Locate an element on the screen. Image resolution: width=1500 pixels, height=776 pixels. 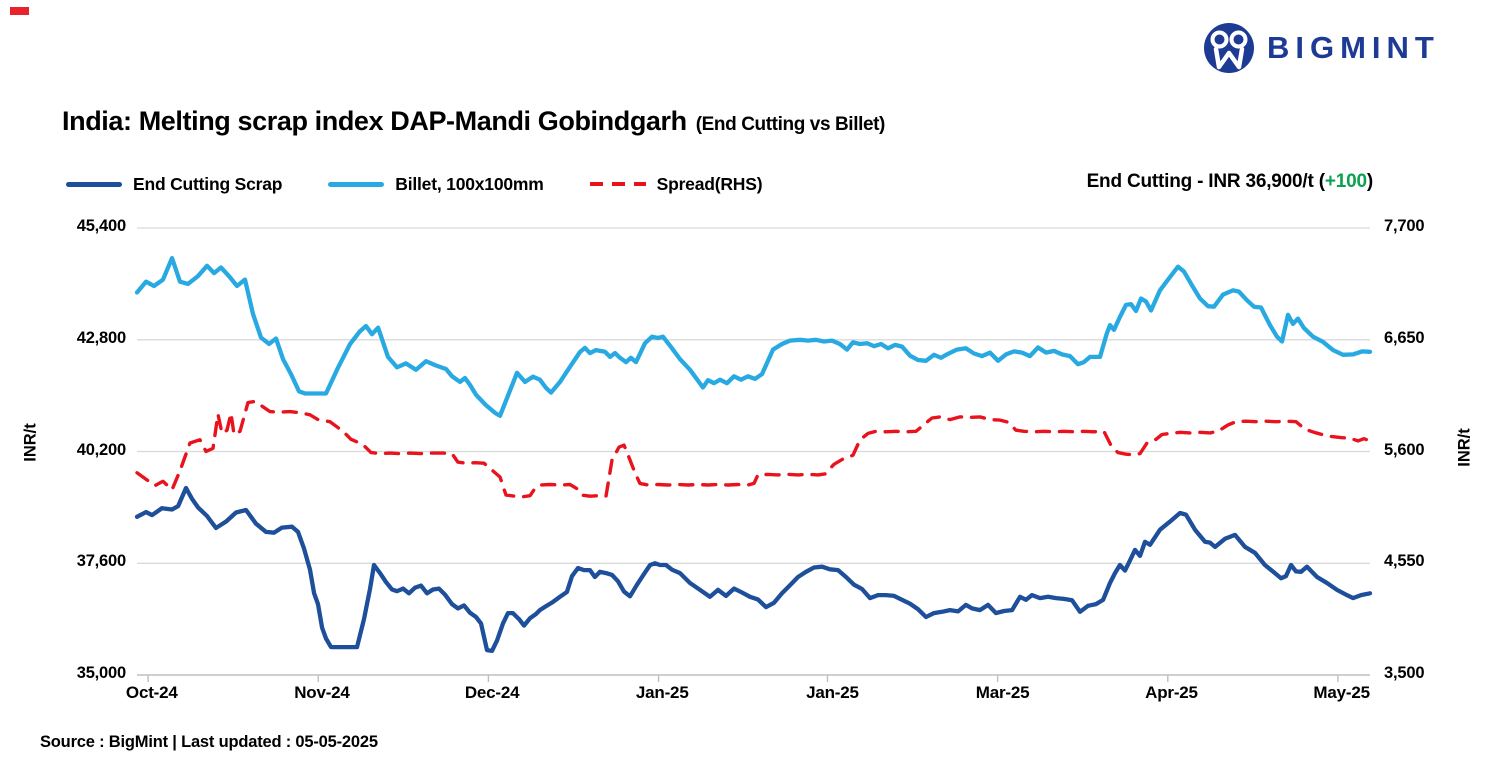
x-axis-label: Apr-25 is located at coordinates (1171, 692).